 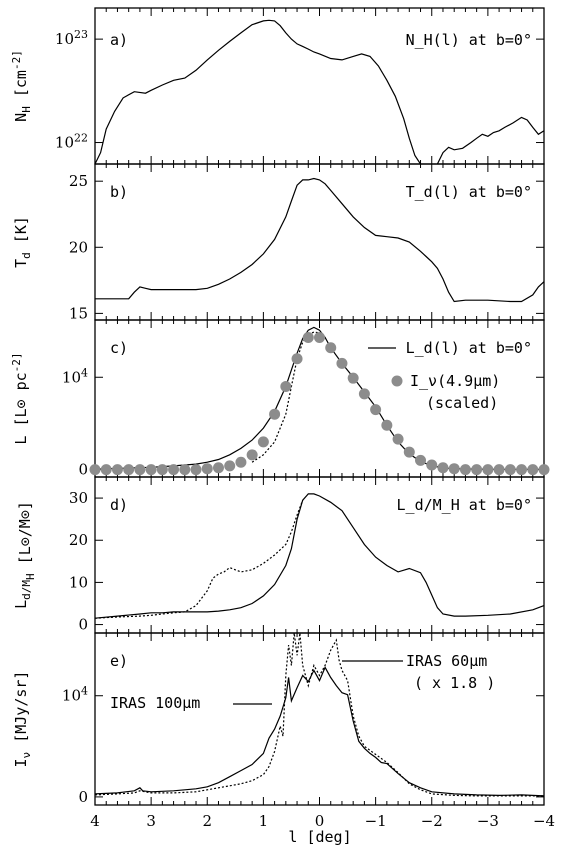 What do you see at coordinates (119, 661) in the screenshot?
I see `panel-e-label: e)` at bounding box center [119, 661].